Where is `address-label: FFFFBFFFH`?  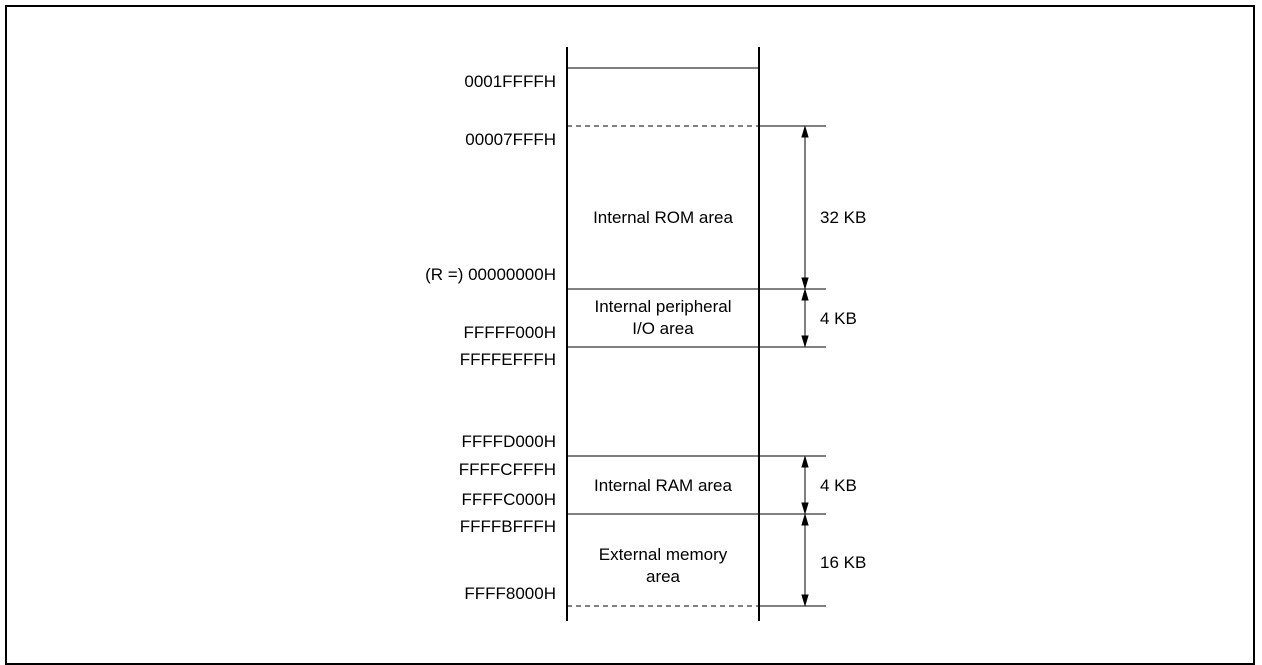 address-label: FFFFBFFFH is located at coordinates (507, 526).